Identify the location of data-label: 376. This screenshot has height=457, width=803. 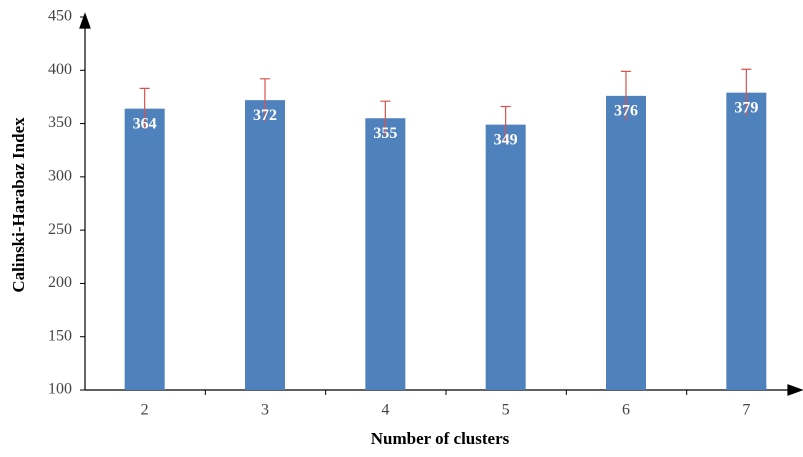
(626, 111).